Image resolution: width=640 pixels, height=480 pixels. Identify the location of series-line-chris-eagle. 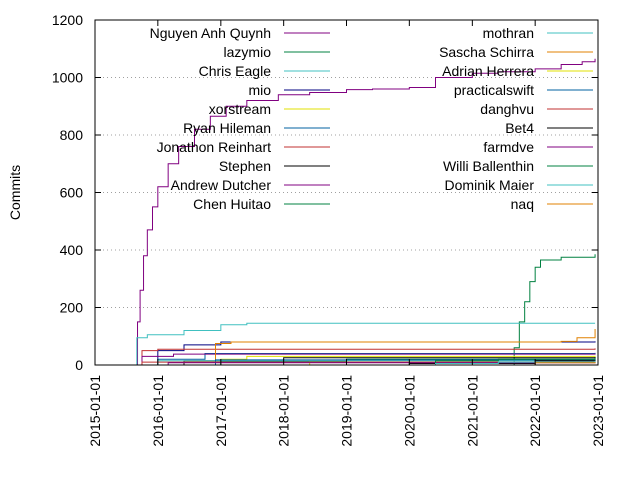
(365, 344).